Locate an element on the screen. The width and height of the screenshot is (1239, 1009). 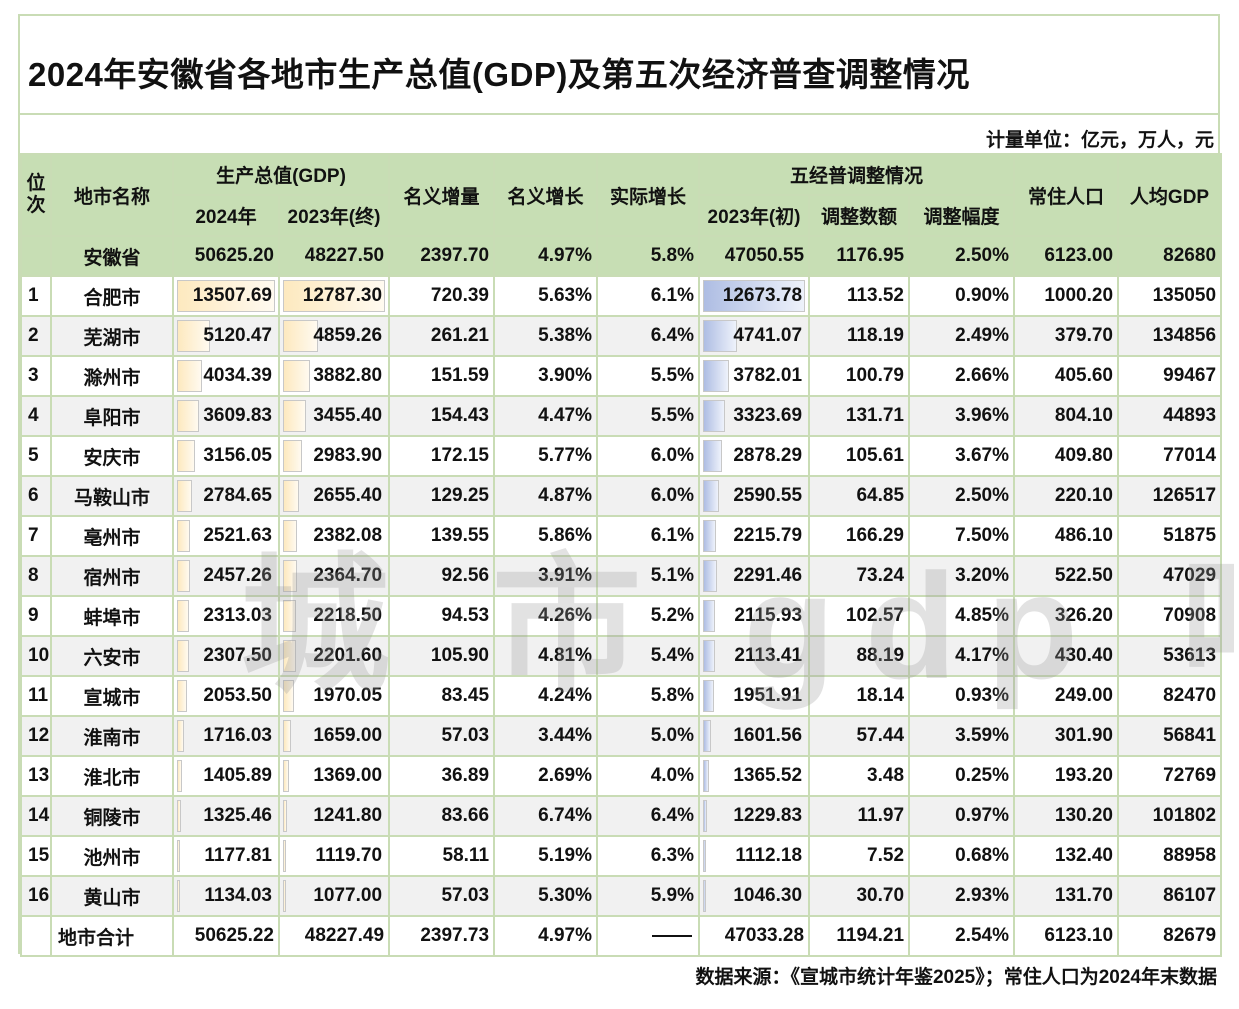
nominal-growth: 3.91% is located at coordinates (546, 576).